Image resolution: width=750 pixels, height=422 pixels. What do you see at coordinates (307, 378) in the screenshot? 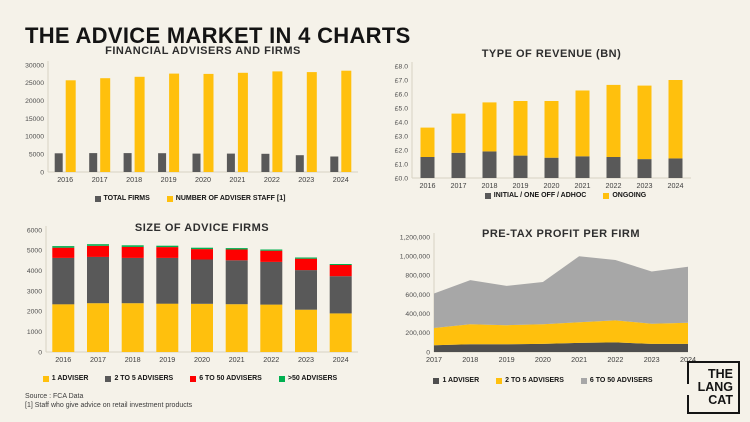
I see `legend-item-50-advisers: >50 ADVISERS` at bounding box center [307, 378].